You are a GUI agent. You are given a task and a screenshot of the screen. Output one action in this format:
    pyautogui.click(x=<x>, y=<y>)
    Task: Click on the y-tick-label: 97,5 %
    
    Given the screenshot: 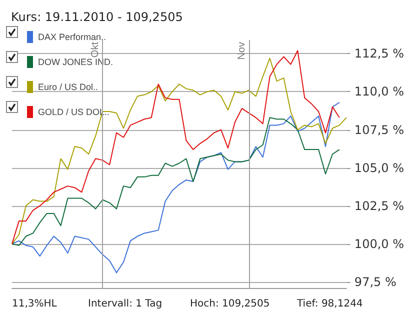 What is the action you would take?
    pyautogui.click(x=375, y=281)
    